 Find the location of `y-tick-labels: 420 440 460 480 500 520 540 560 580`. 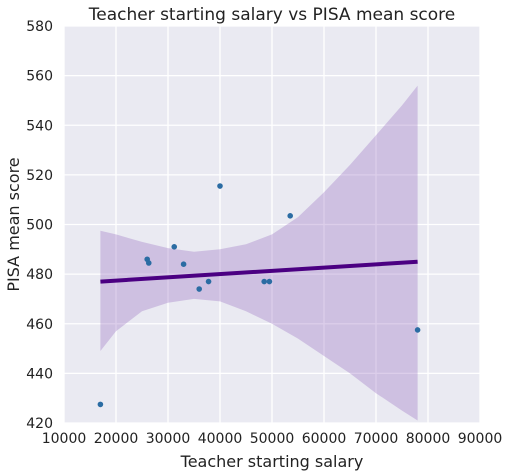

y-tick-labels: 420 440 460 480 500 520 540 560 580 is located at coordinates (39, 225).